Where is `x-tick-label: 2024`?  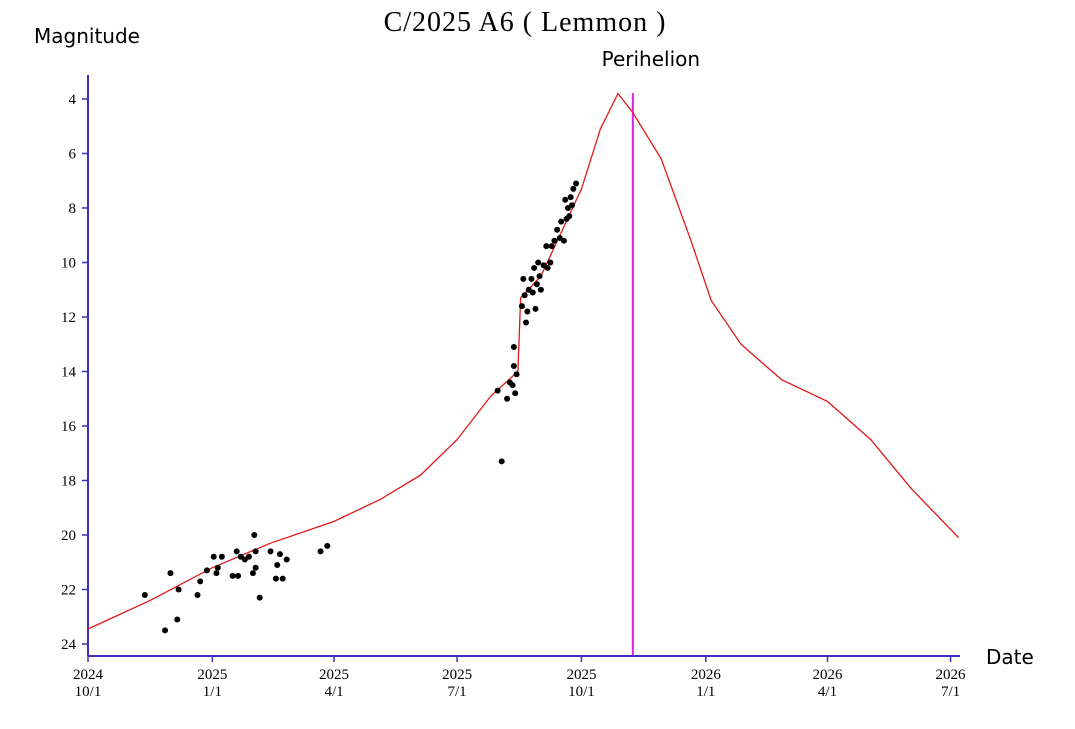 x-tick-label: 2024 is located at coordinates (88, 675).